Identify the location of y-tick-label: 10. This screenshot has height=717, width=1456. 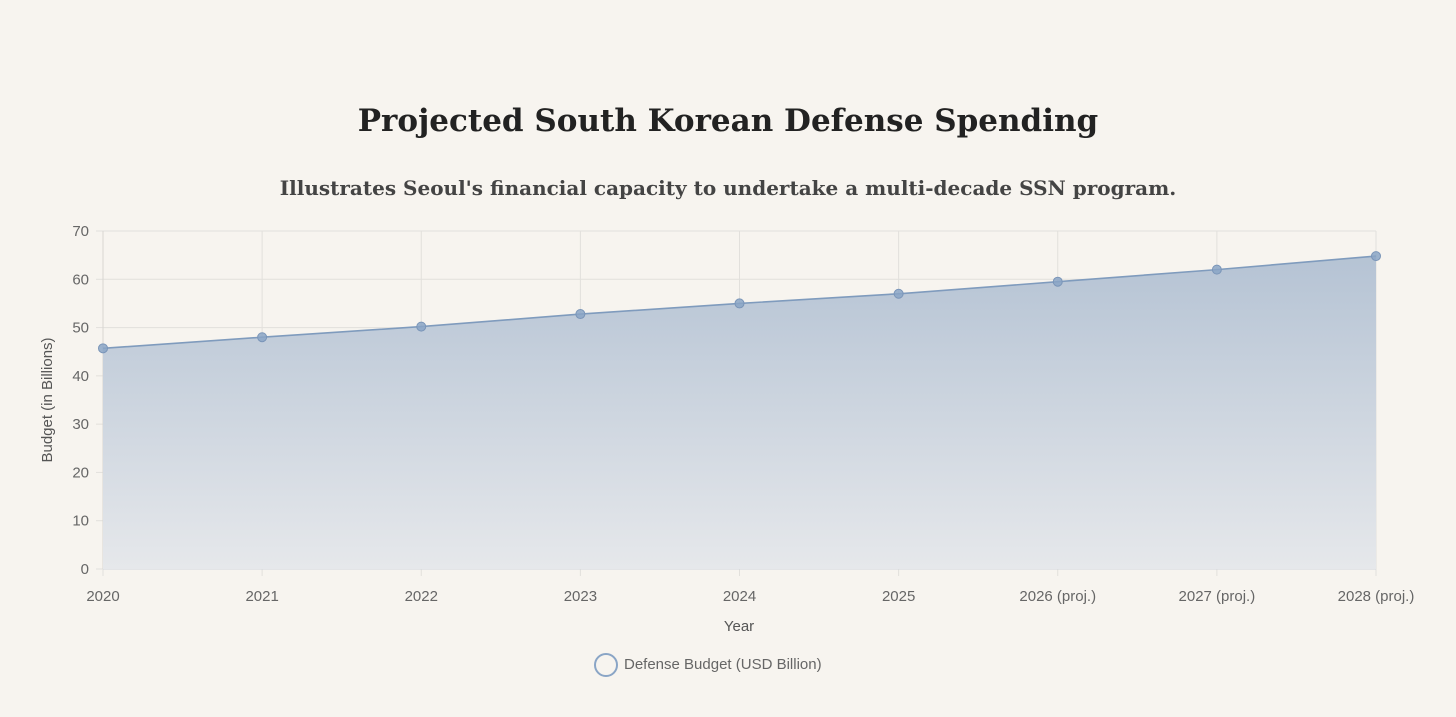
(80, 521).